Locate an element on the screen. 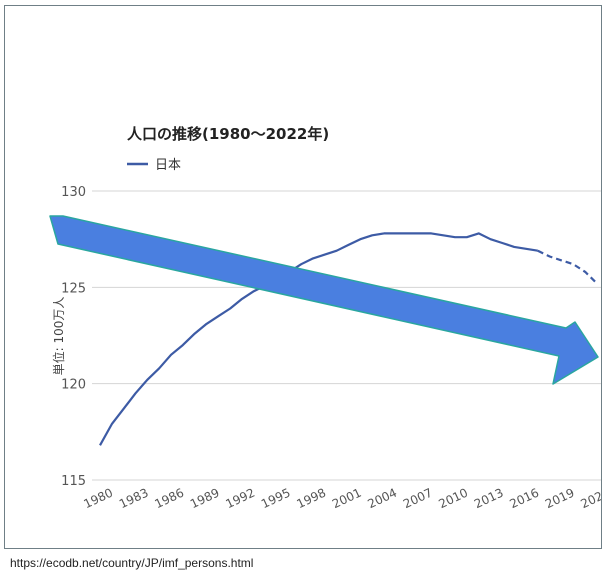  x-tick-label: 1995 is located at coordinates (276, 499).